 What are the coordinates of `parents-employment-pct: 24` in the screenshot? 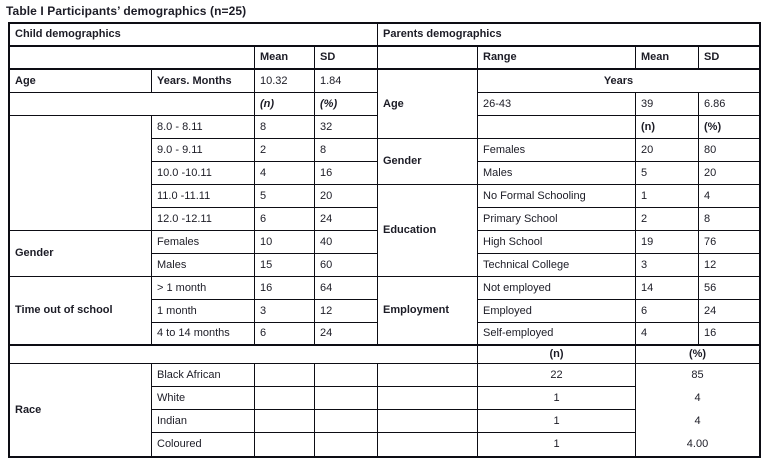 It's located at (729, 311).